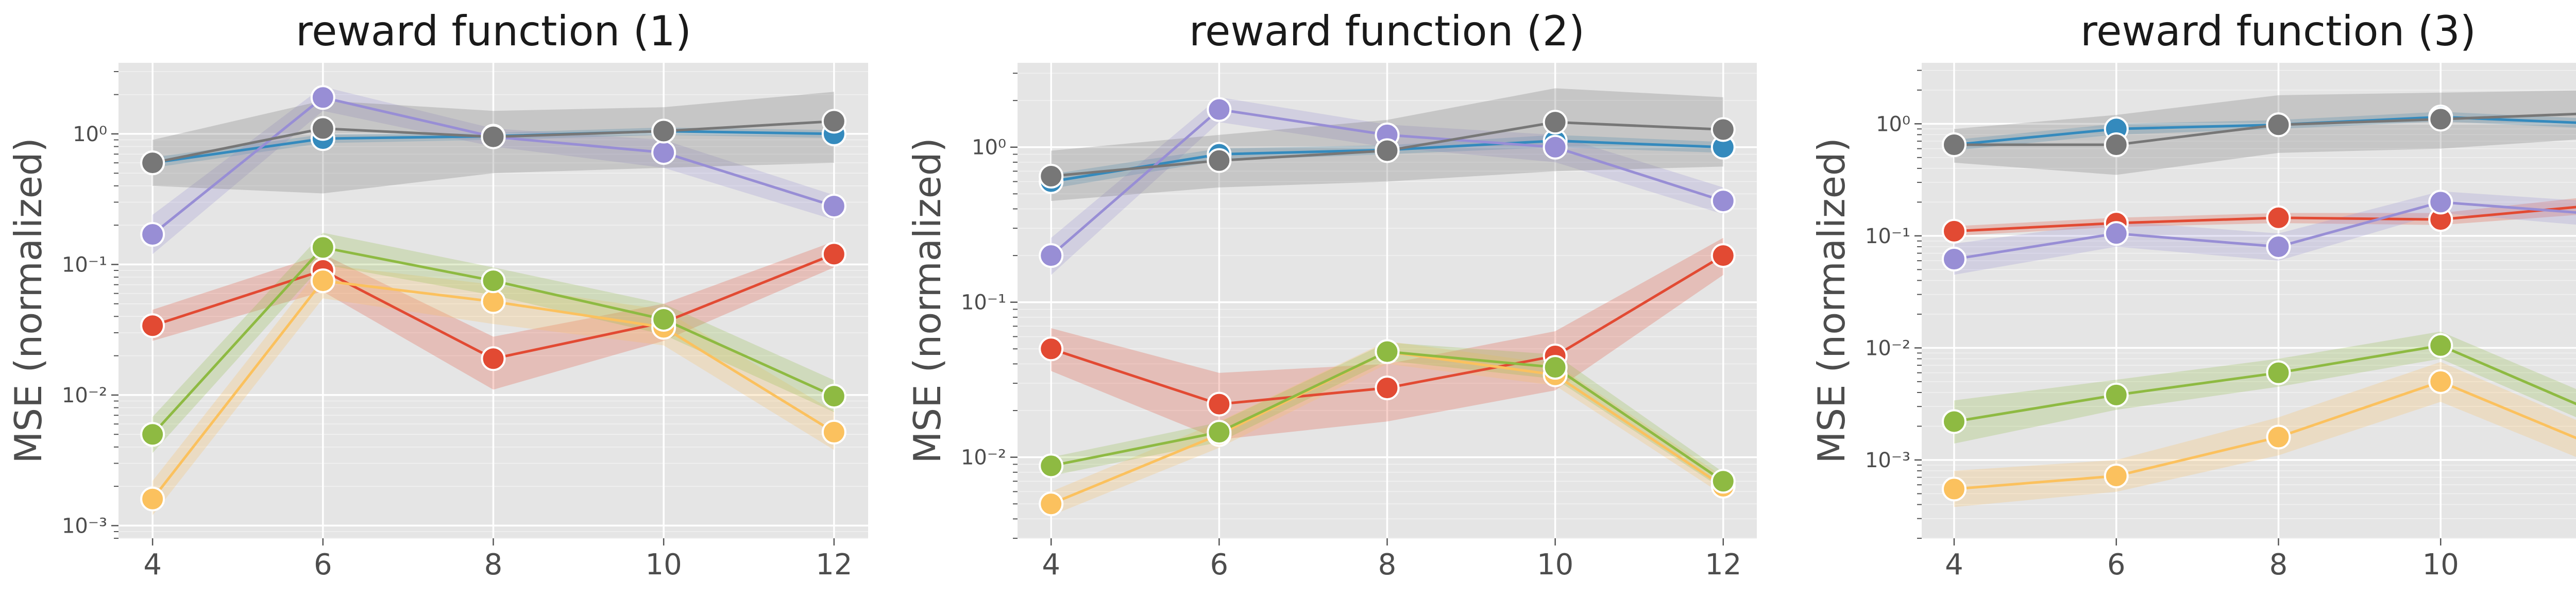 The width and height of the screenshot is (2576, 597). Describe the element at coordinates (2278, 31) in the screenshot. I see `chart-title: reward function (3)` at that location.